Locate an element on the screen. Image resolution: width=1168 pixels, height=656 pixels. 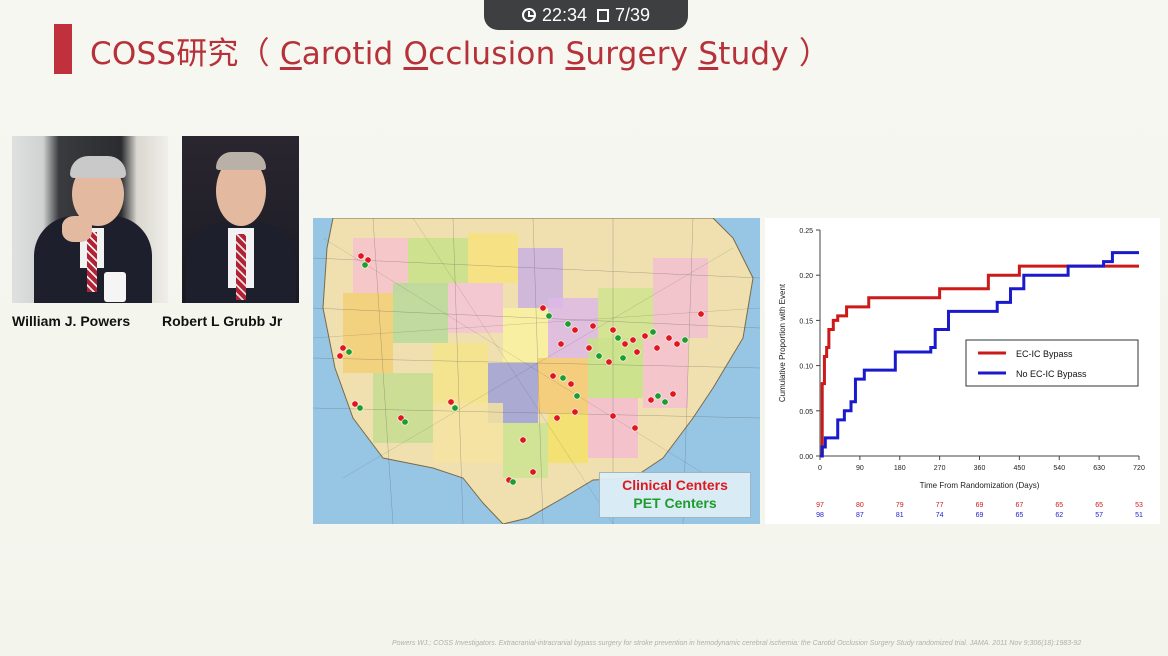
clock-icon is located at coordinates (528, 15).